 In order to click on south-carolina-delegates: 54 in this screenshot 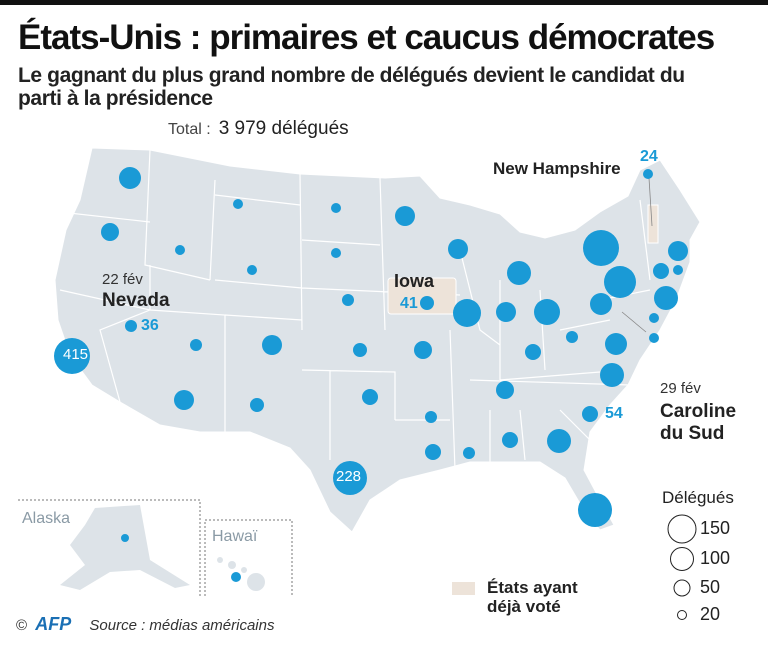, I will do `click(614, 413)`.